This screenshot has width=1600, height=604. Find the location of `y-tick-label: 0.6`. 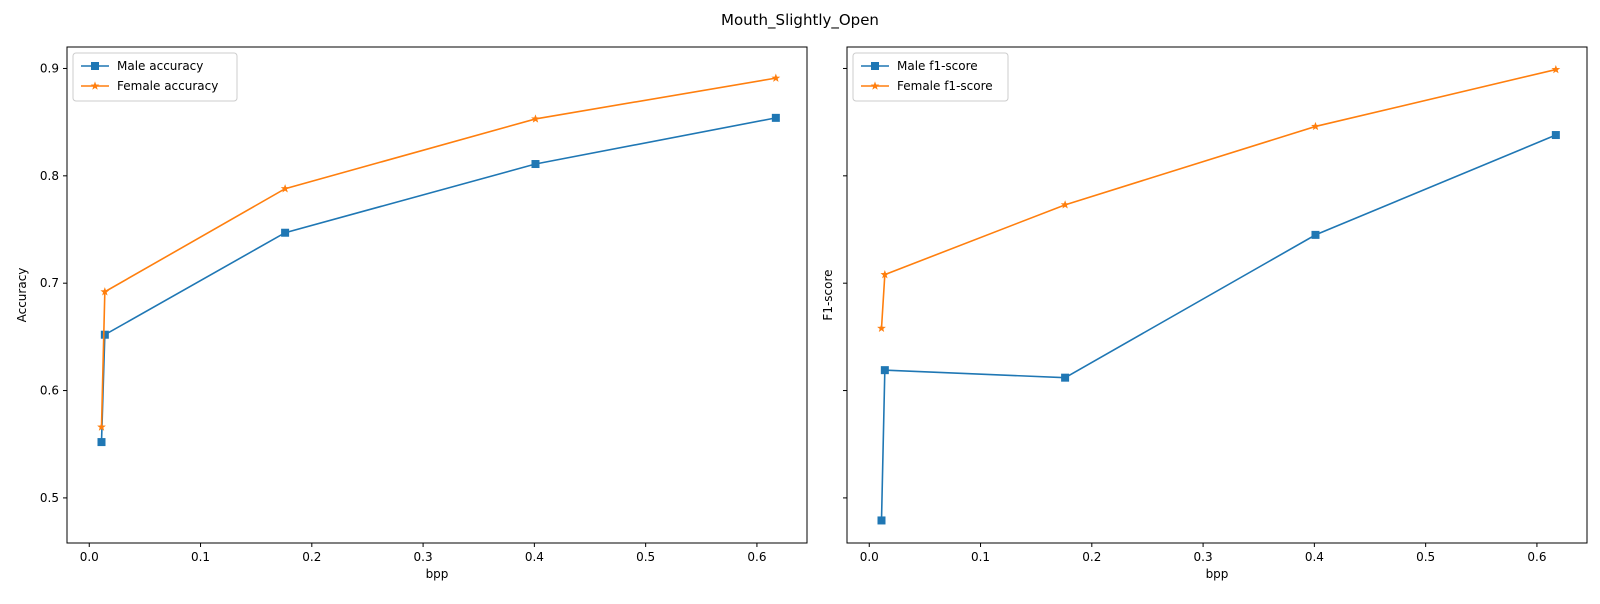

y-tick-label: 0.6 is located at coordinates (49, 391).